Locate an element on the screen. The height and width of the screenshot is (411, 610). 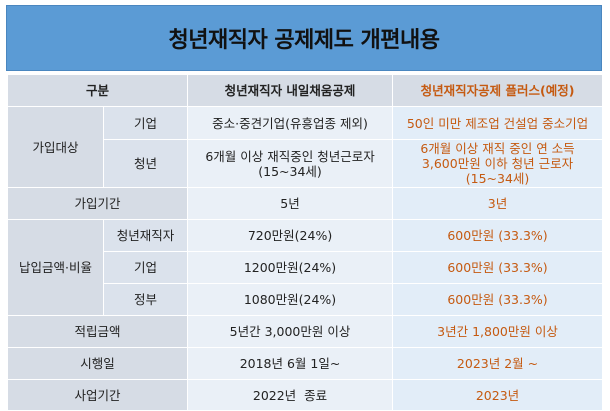
header-plus: 청년재직자공제 플러스(예정) is located at coordinates (498, 90).